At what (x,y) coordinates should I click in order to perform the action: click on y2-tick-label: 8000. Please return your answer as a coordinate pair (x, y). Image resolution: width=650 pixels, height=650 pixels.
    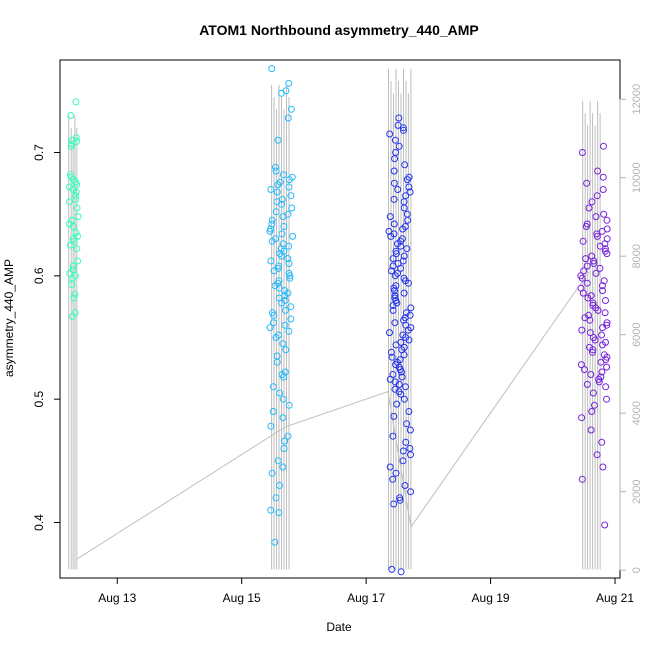
    Looking at the image, I should click on (637, 256).